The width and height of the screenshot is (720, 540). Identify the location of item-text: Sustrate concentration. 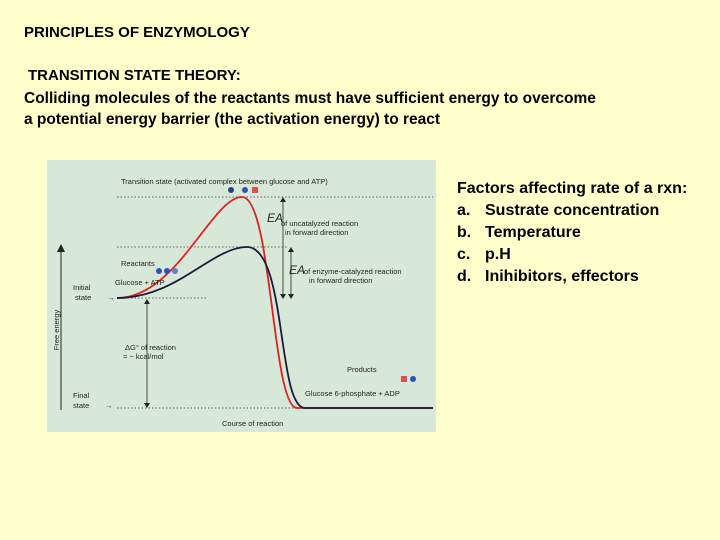
(572, 210).